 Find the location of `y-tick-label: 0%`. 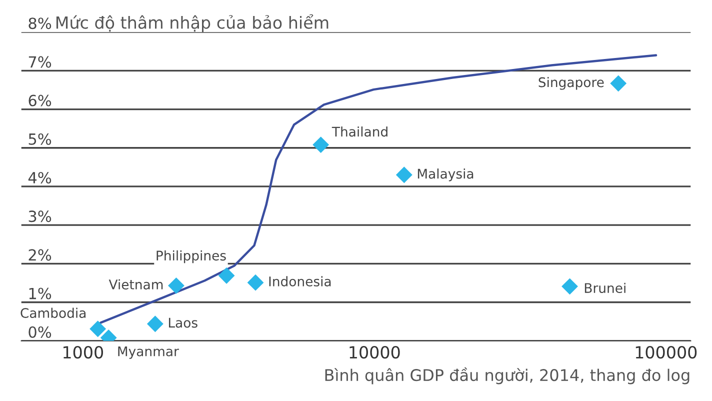

y-tick-label: 0% is located at coordinates (40, 332).